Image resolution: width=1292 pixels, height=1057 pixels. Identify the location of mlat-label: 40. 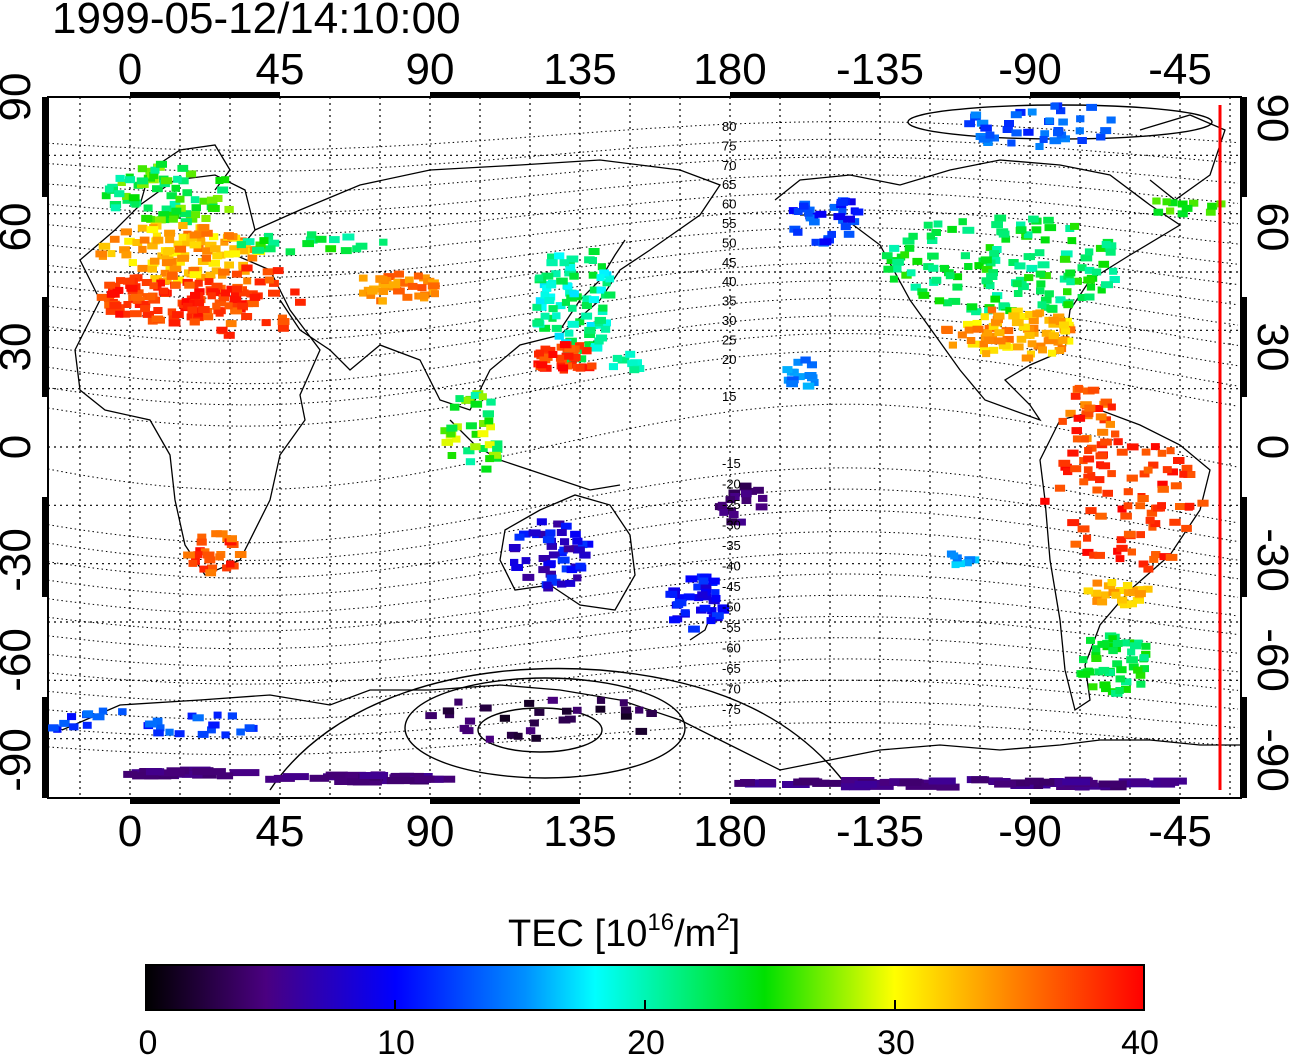
(729, 281).